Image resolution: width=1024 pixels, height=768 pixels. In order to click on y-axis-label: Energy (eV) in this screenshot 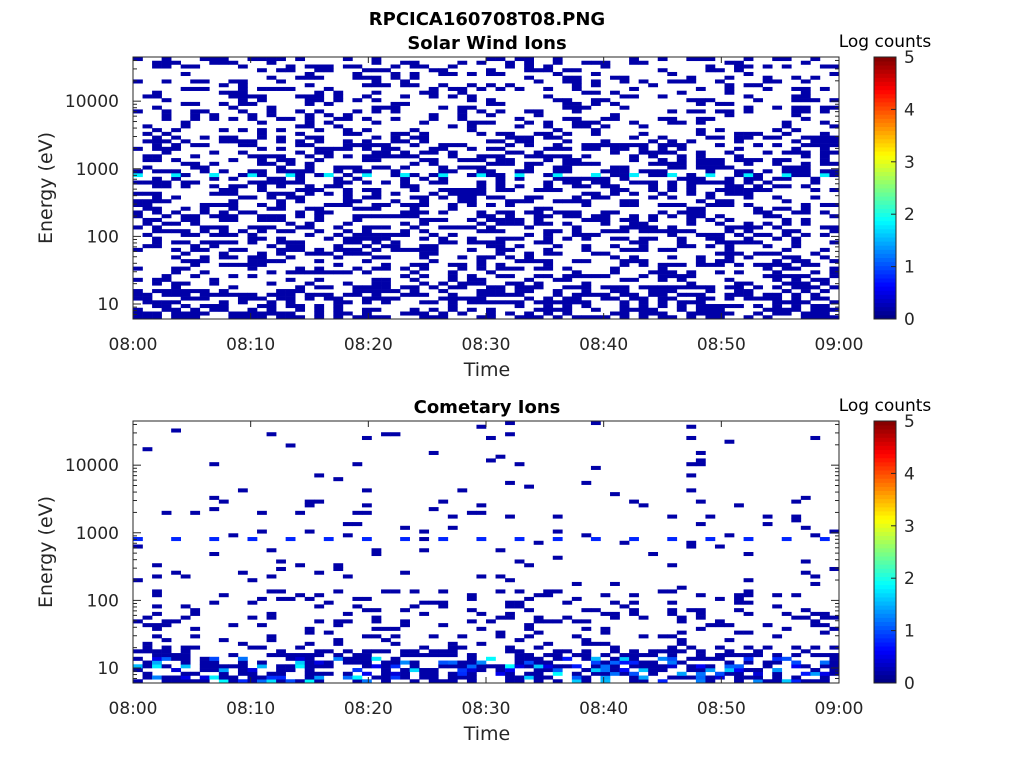, I will do `click(46, 188)`.